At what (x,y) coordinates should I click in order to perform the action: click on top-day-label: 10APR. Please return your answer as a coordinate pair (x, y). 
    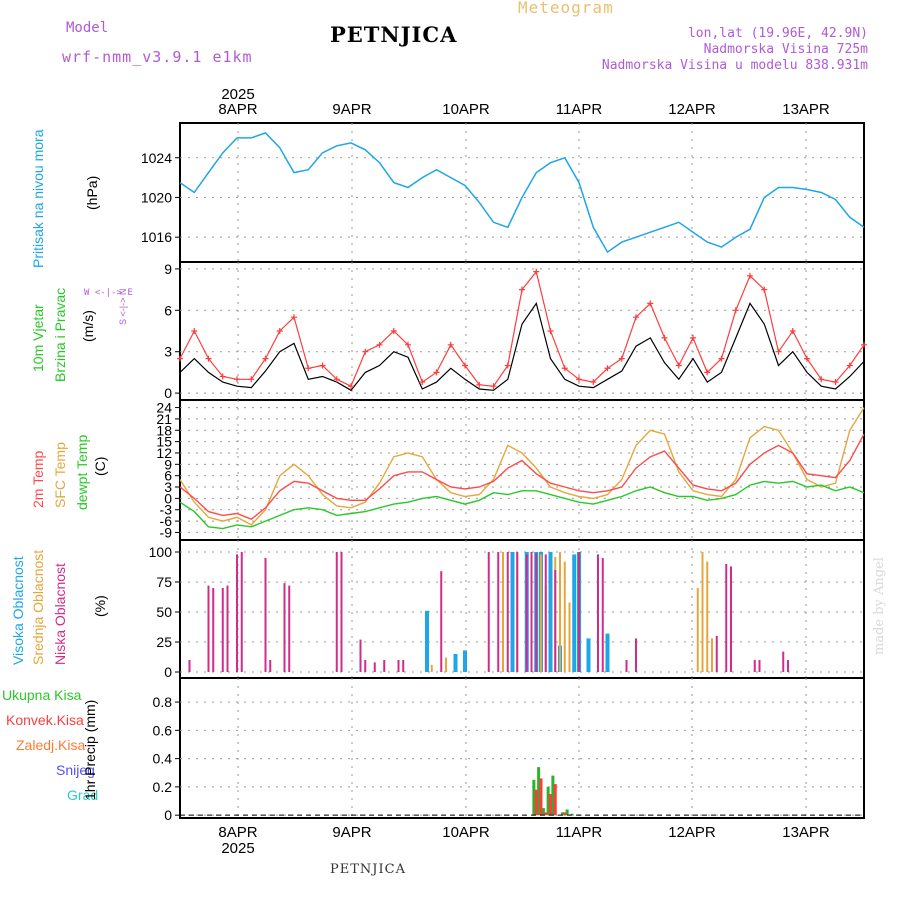
    Looking at the image, I should click on (466, 109).